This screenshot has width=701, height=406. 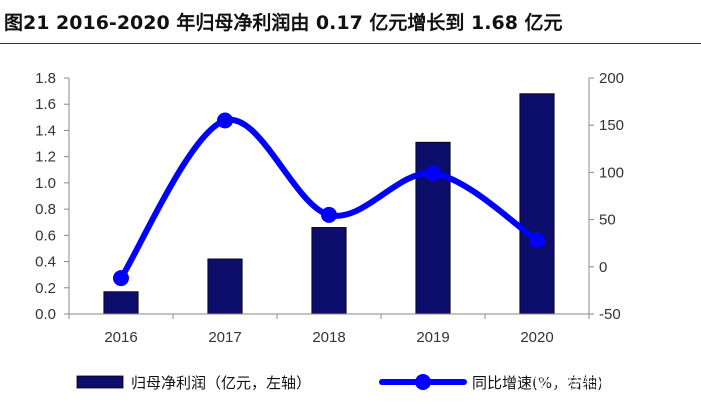 I want to click on legend-line-label: 同比增速(%，右轴), so click(x=537, y=383).